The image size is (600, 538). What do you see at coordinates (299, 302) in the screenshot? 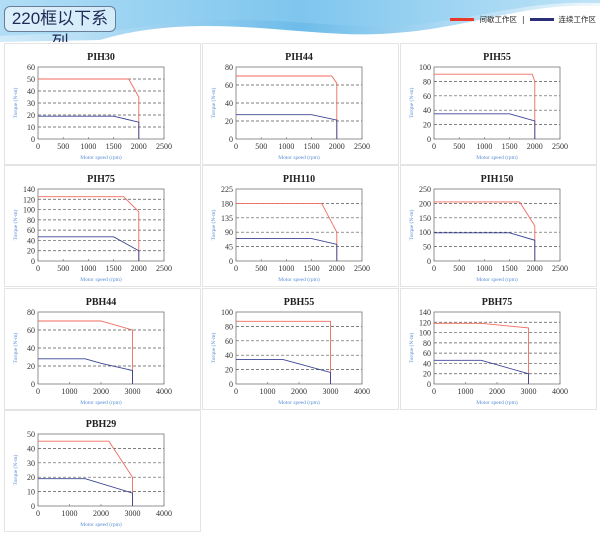
I see `chart-title: PBH55` at bounding box center [299, 302].